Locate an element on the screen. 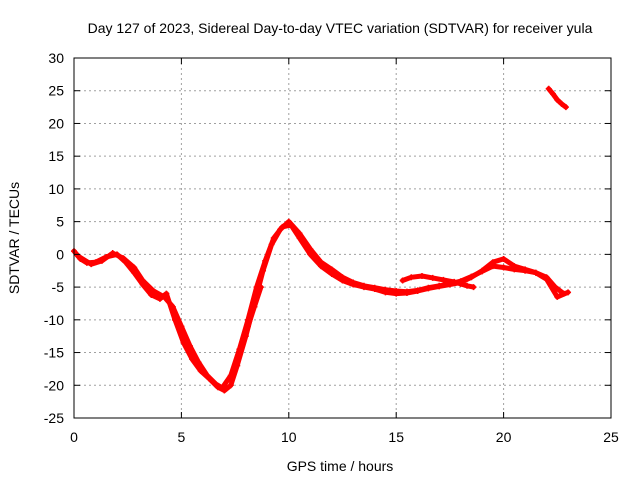 The image size is (640, 480). y-tick-label: -25 is located at coordinates (54, 418).